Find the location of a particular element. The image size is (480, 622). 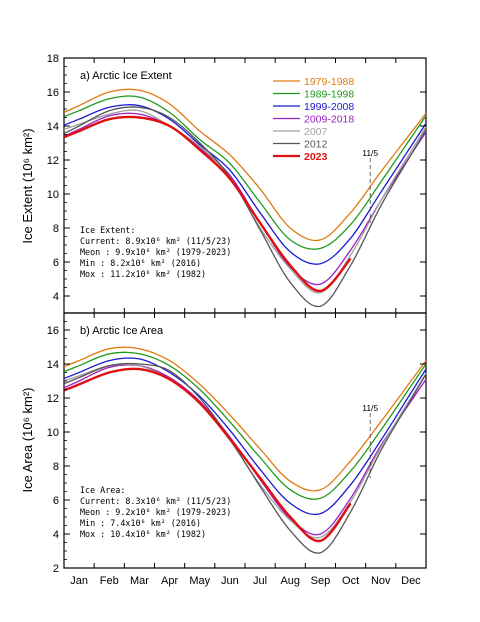

stats-line: Ice Area: is located at coordinates (102, 490).